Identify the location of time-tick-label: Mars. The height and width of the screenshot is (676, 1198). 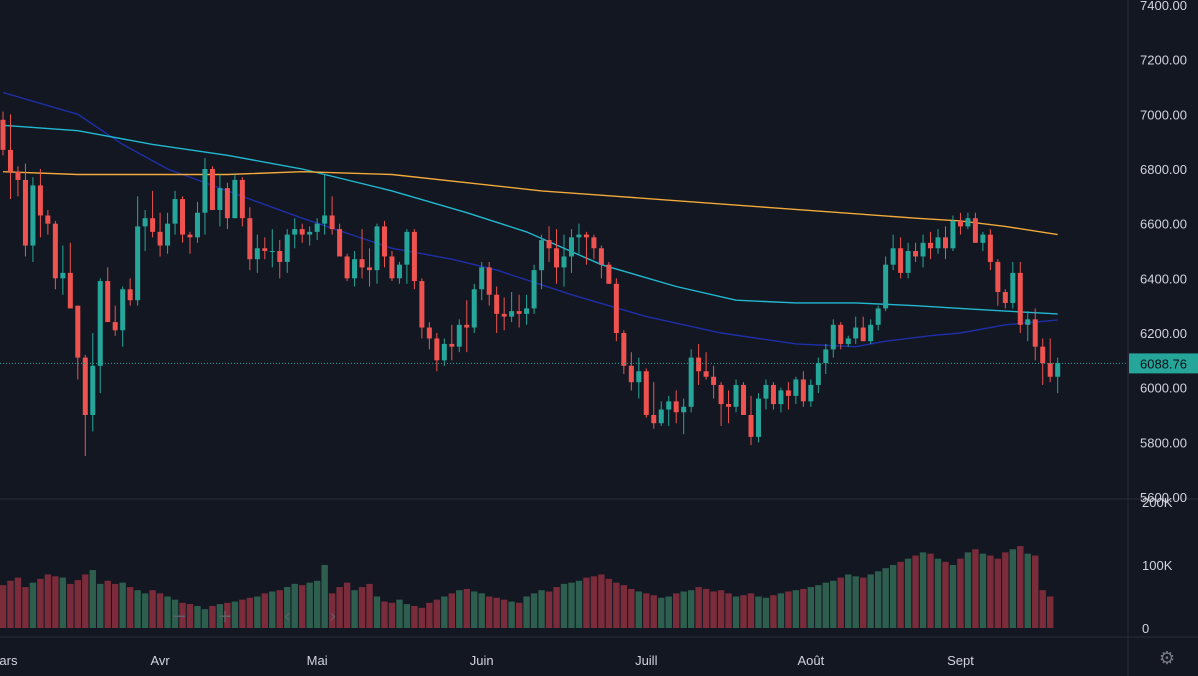
(9, 660).